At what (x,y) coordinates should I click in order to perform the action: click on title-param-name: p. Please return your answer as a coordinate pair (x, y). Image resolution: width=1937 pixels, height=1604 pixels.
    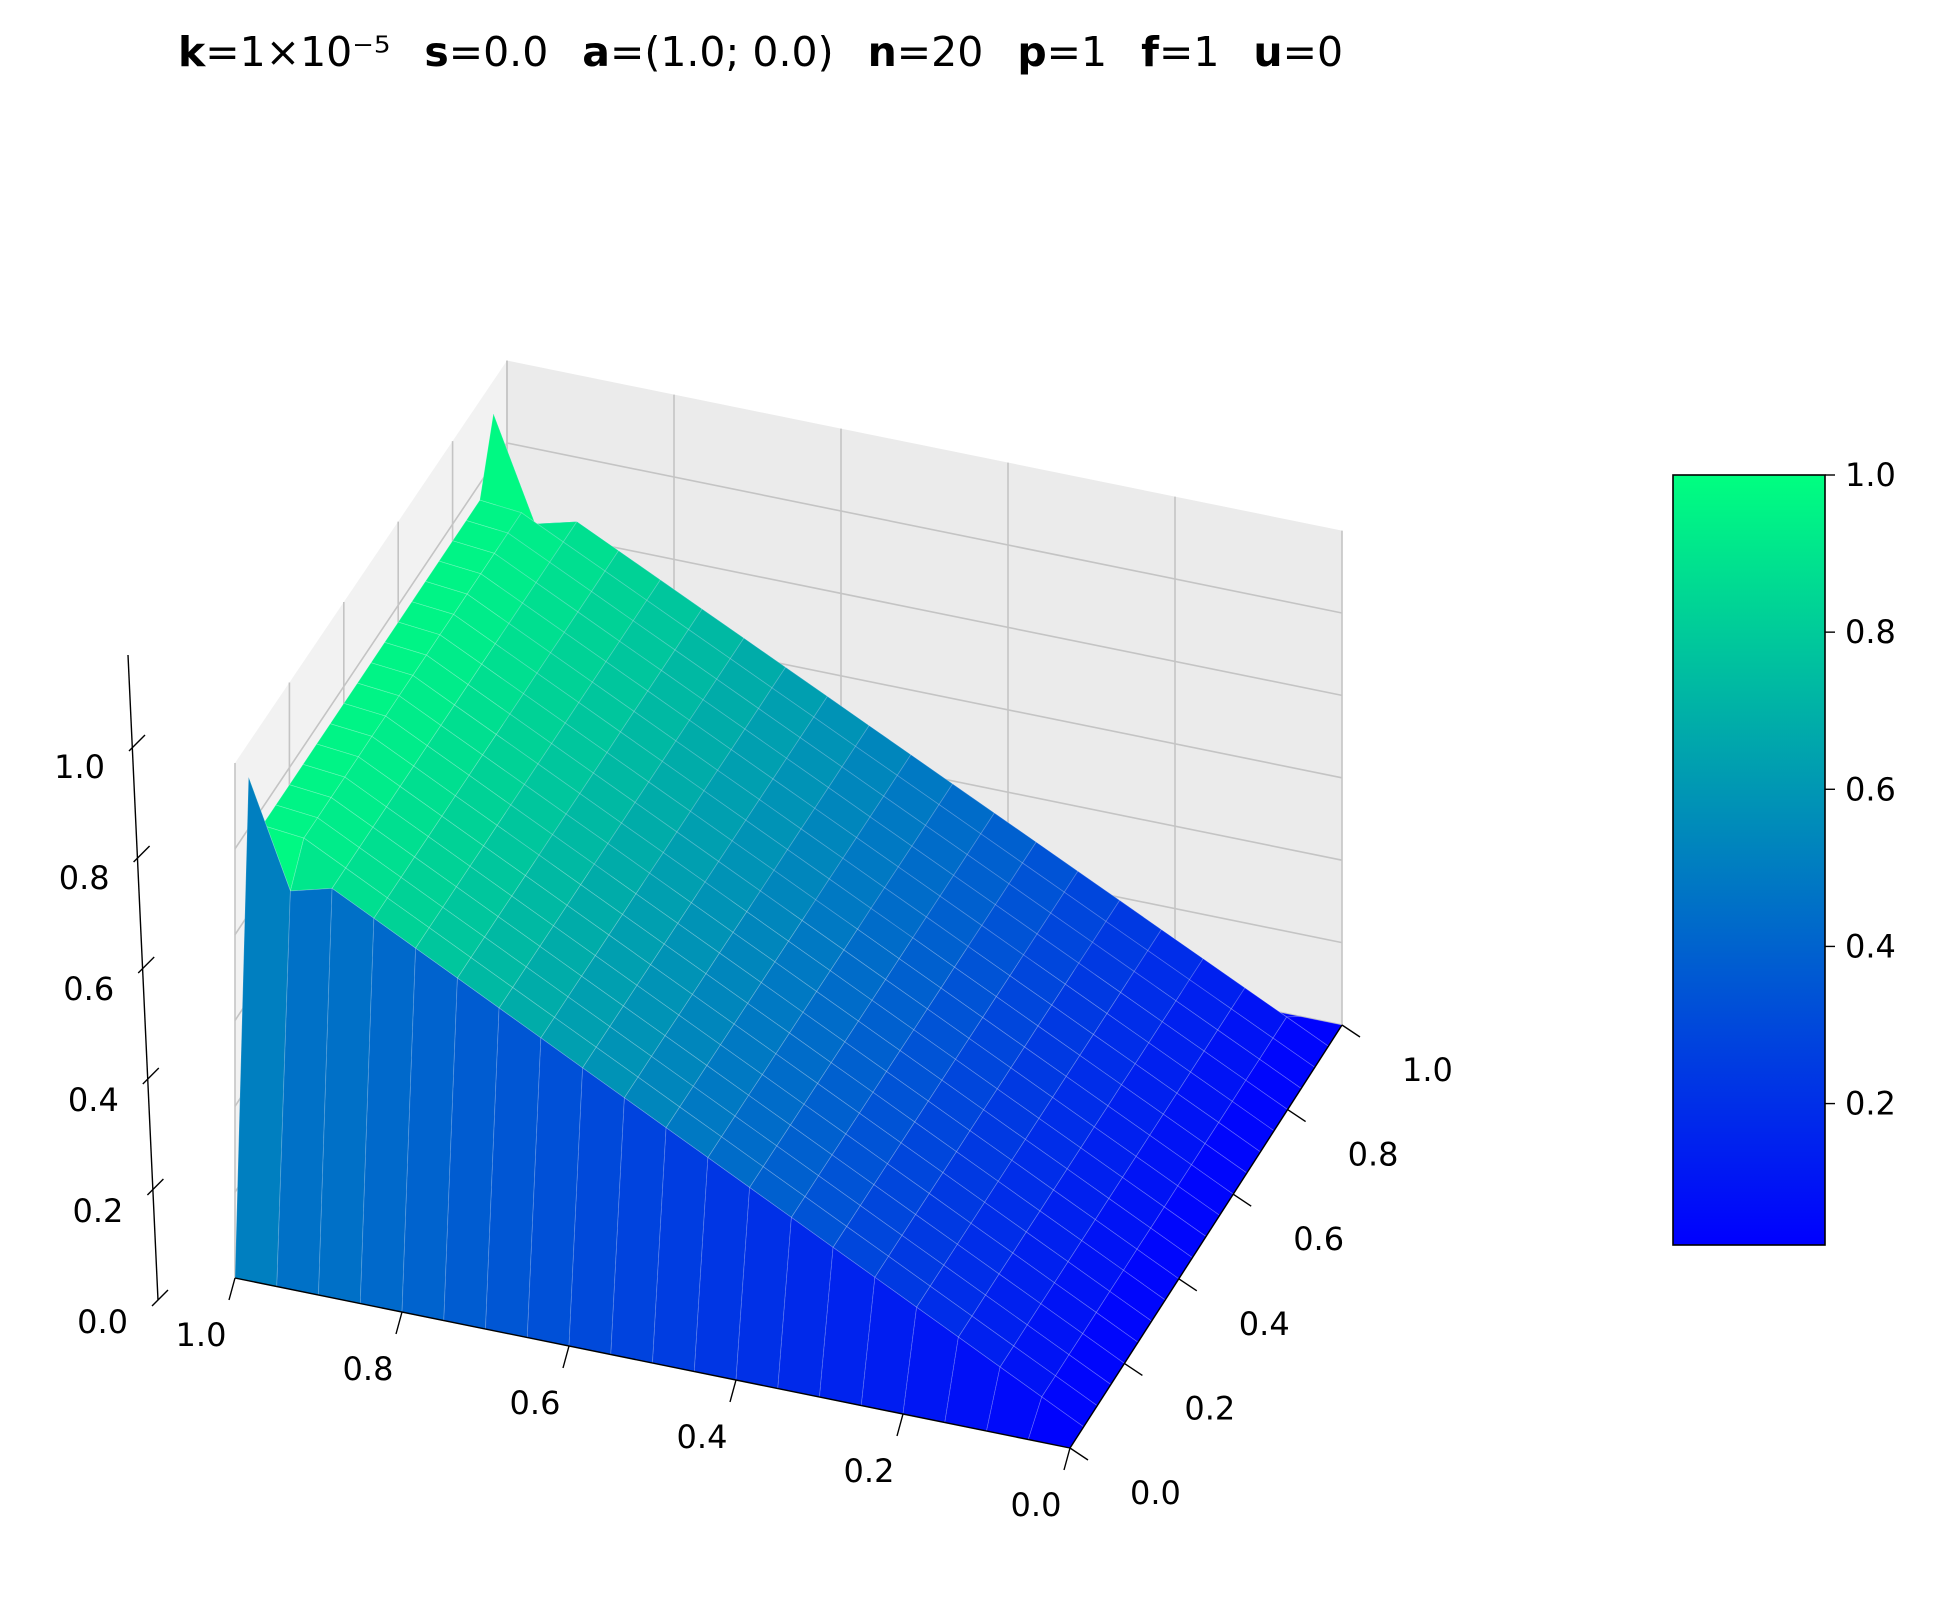
    Looking at the image, I should click on (1032, 52).